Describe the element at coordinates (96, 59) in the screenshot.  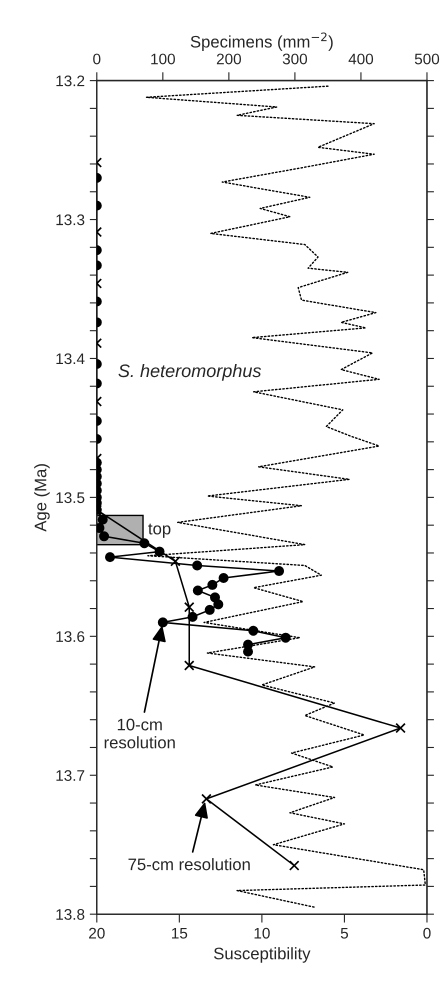
I see `x2-tick-label: 0` at that location.